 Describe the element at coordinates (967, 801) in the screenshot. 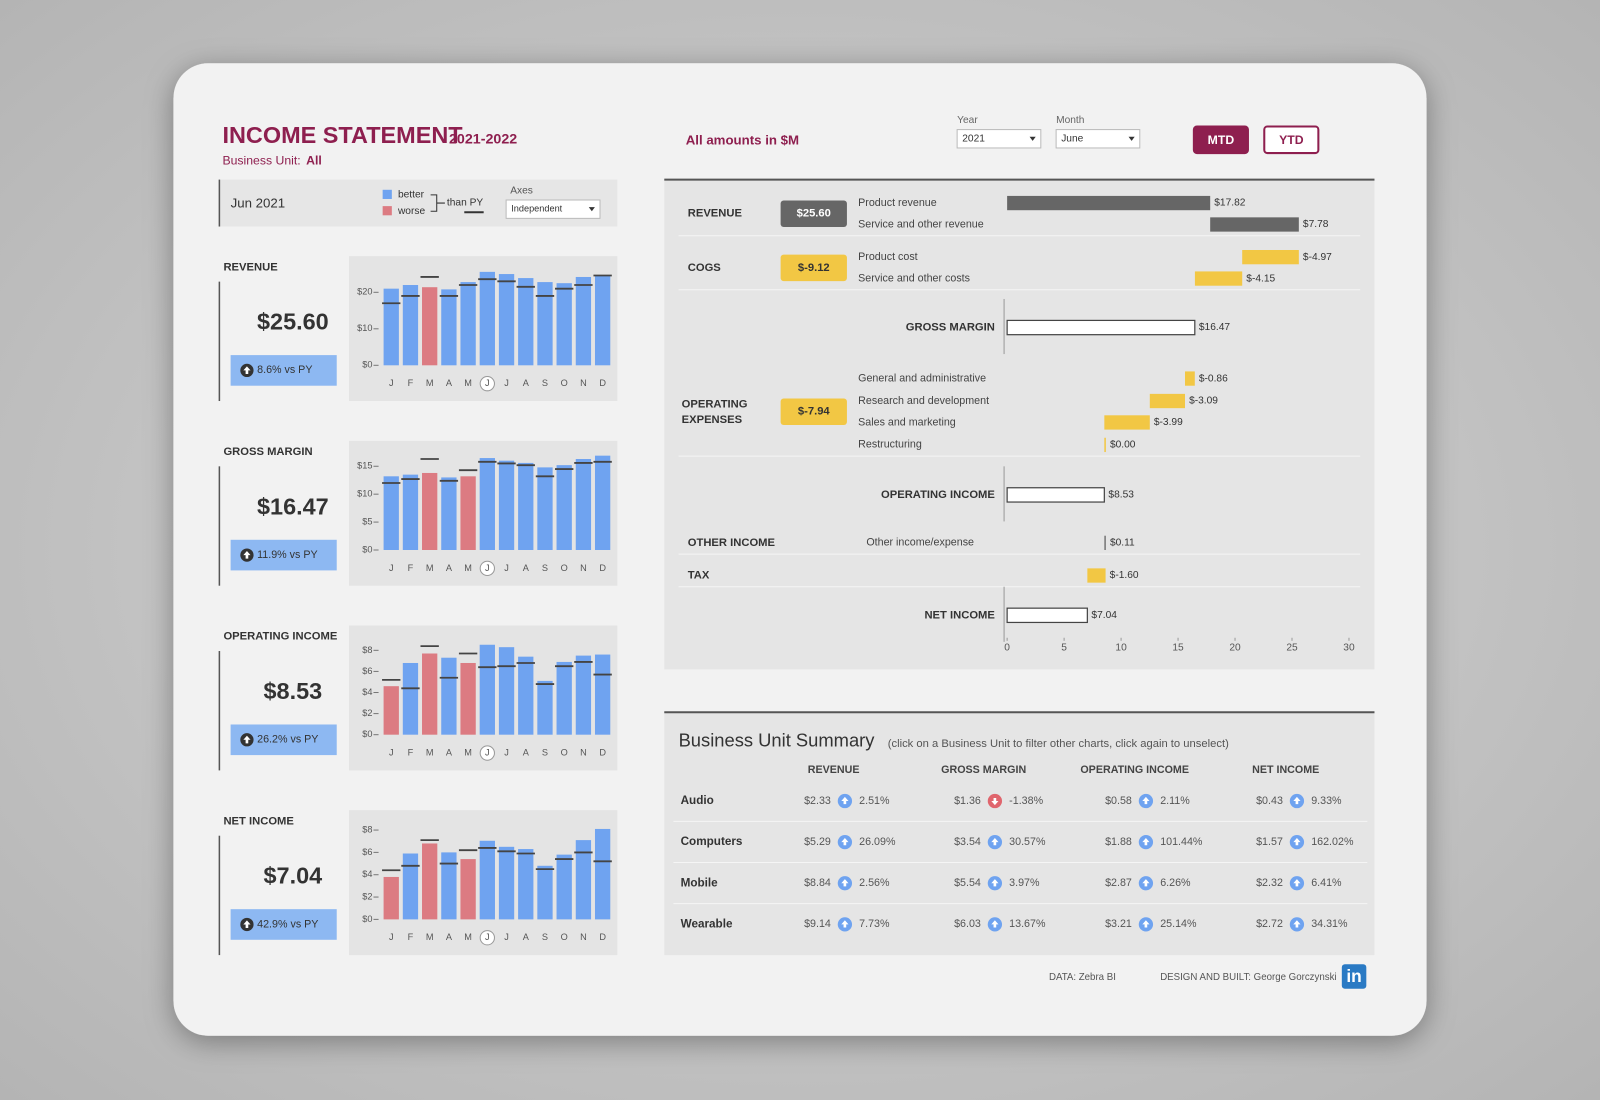

I see `cell-value: $1.36` at that location.